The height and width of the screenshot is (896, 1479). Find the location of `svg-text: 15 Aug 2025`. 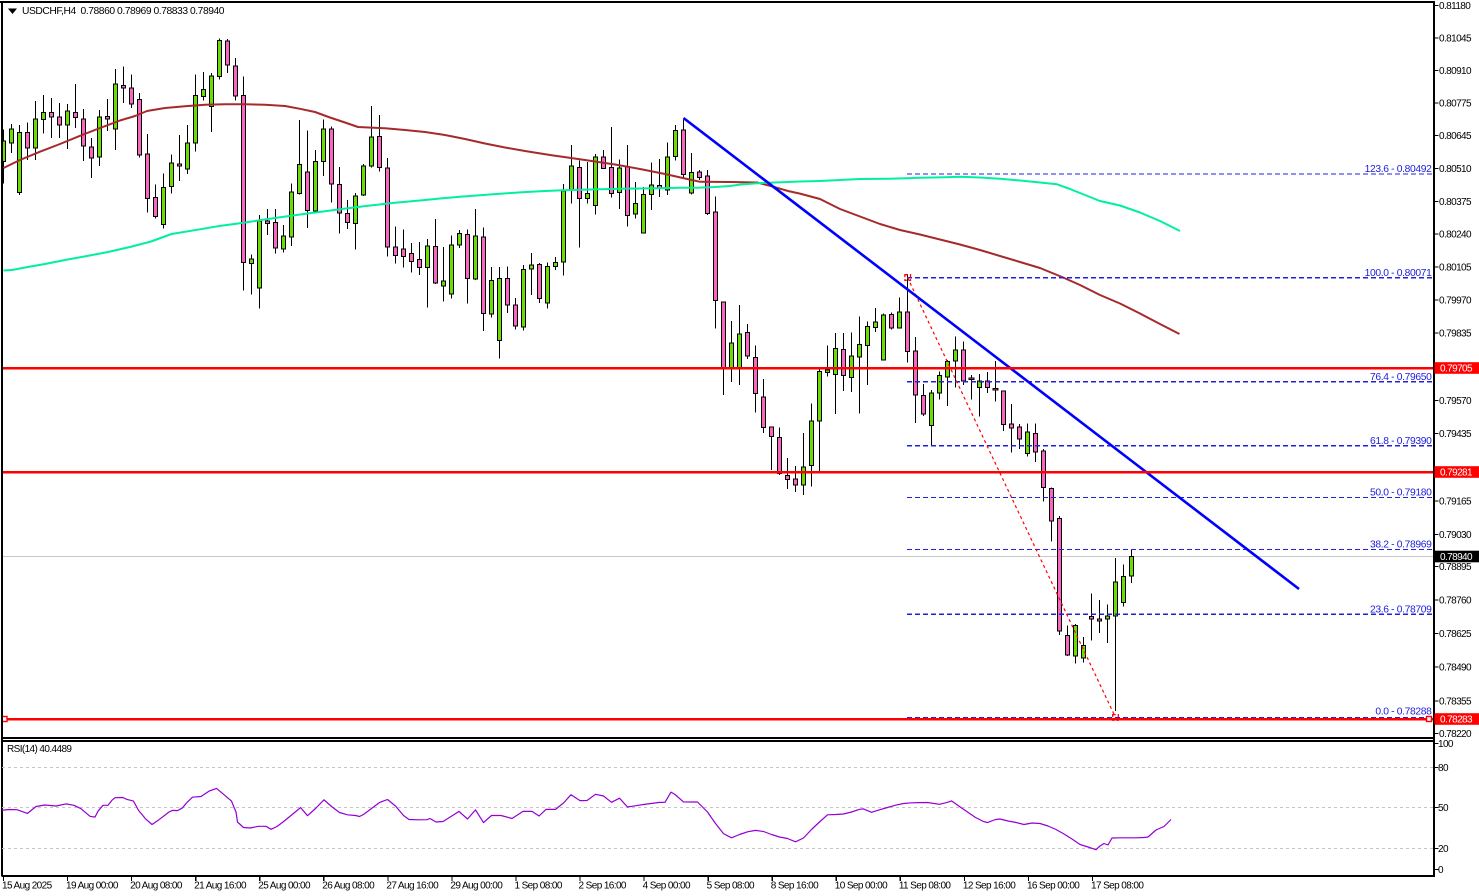

svg-text: 15 Aug 2025 is located at coordinates (27, 886).